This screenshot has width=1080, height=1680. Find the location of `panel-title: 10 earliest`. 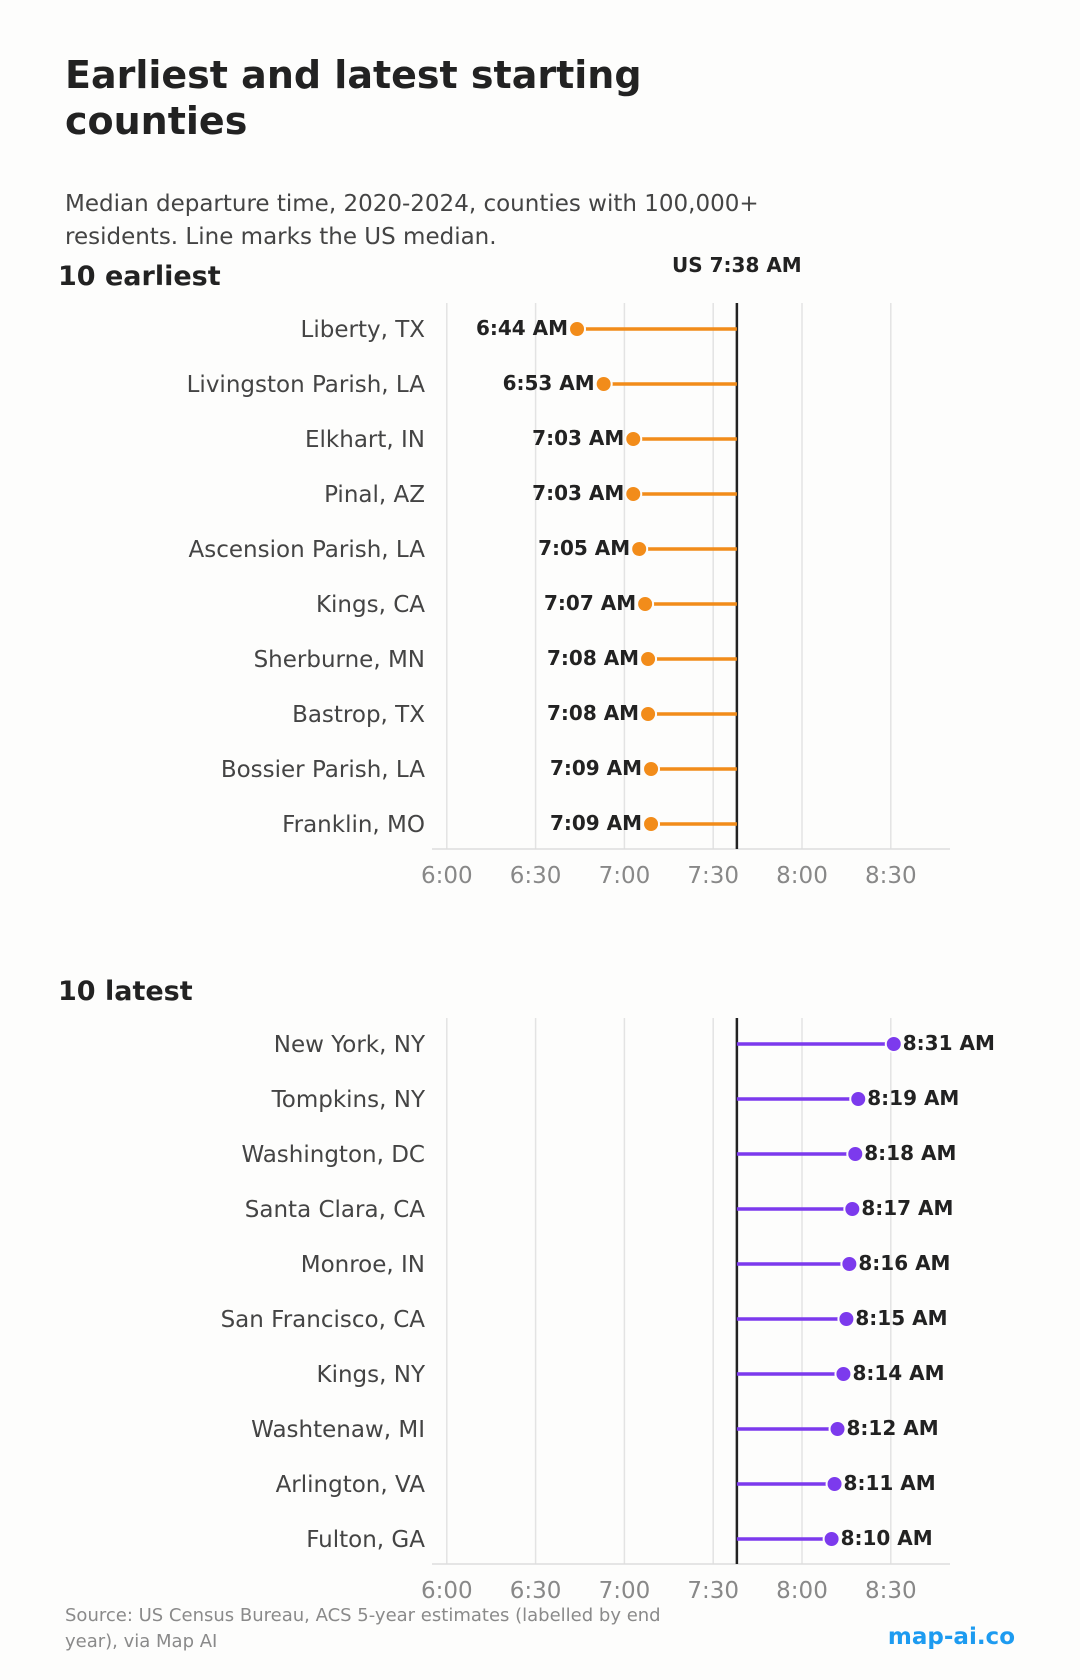

panel-title: 10 earliest is located at coordinates (139, 276).